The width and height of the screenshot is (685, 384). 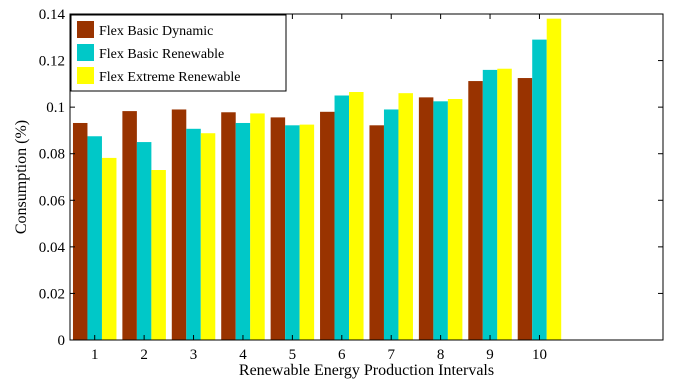 I want to click on y-tick-label: 0.04, so click(x=52, y=248).